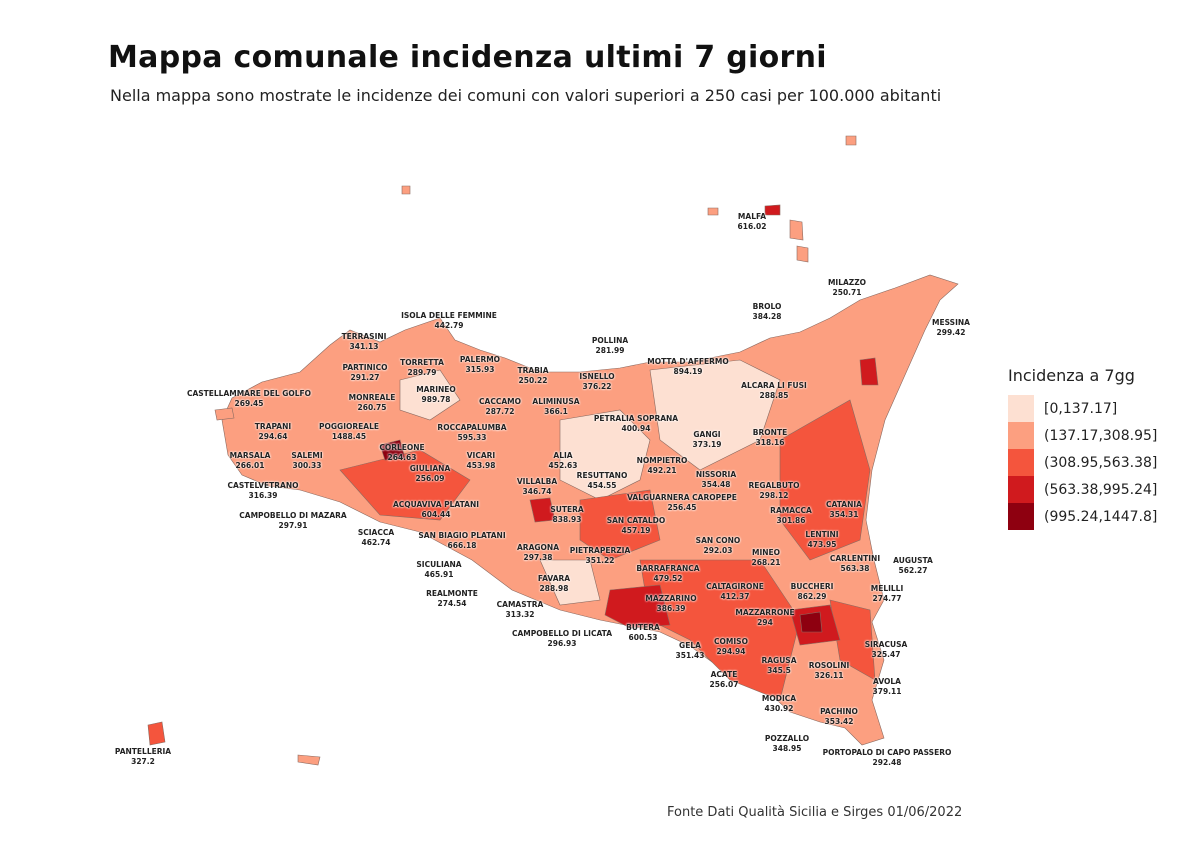 This screenshot has height=857, width=1200. Describe the element at coordinates (520, 604) in the screenshot. I see `municipality-name: CAMASTRA` at that location.